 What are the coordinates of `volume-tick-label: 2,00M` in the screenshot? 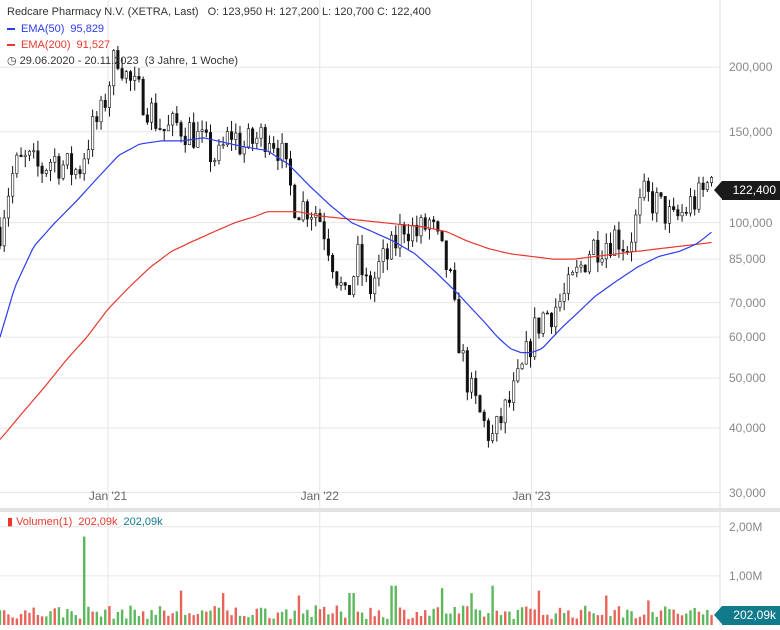 It's located at (746, 526).